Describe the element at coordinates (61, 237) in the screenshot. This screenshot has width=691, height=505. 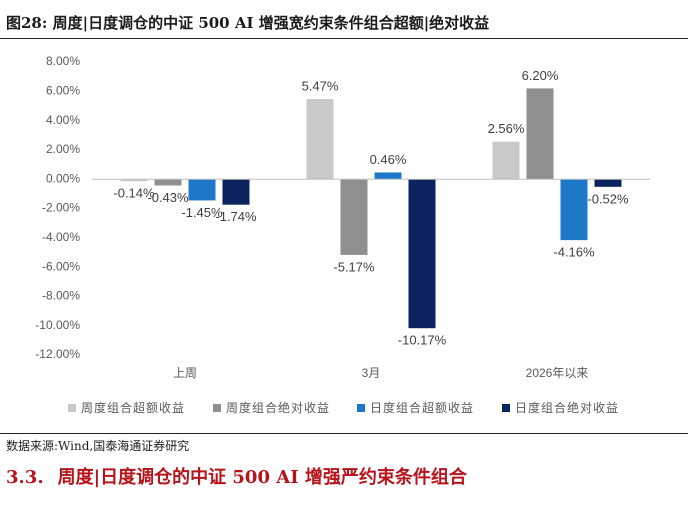
I see `y-tick-label: -4.00%` at that location.